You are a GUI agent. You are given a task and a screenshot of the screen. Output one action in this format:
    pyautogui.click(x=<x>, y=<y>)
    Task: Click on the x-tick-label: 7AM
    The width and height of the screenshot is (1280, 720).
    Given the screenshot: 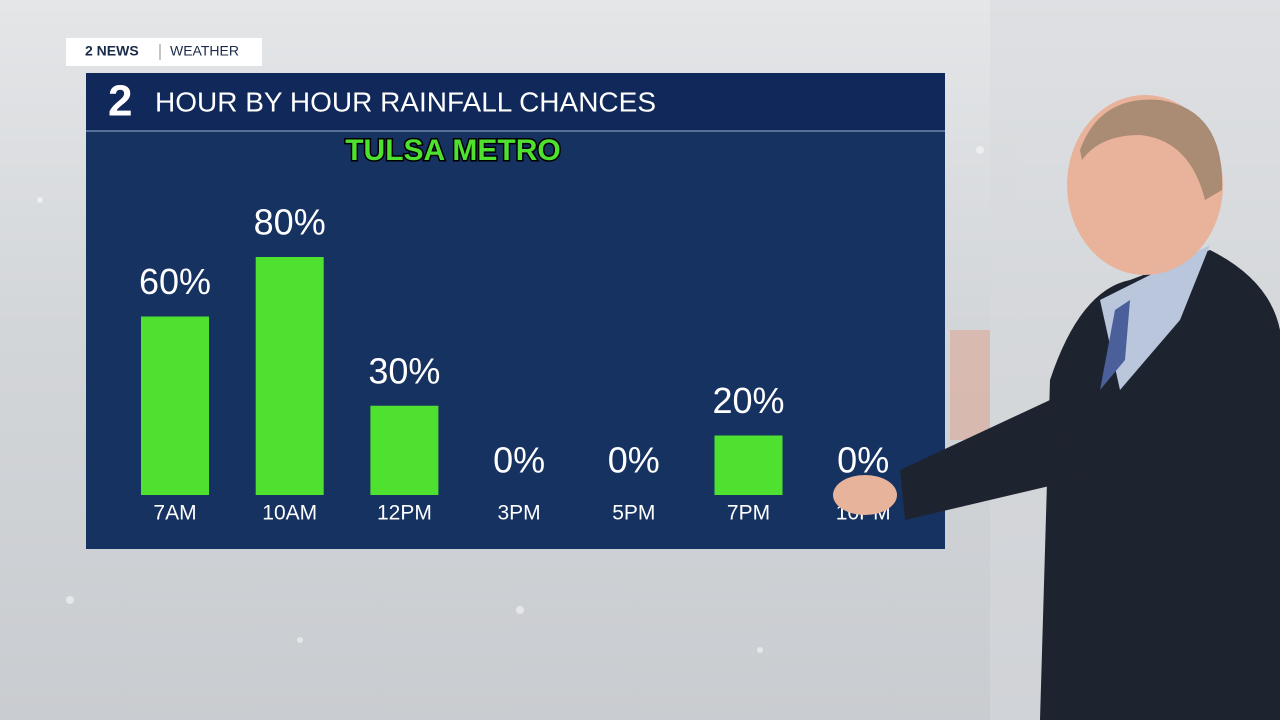 What is the action you would take?
    pyautogui.click(x=174, y=513)
    